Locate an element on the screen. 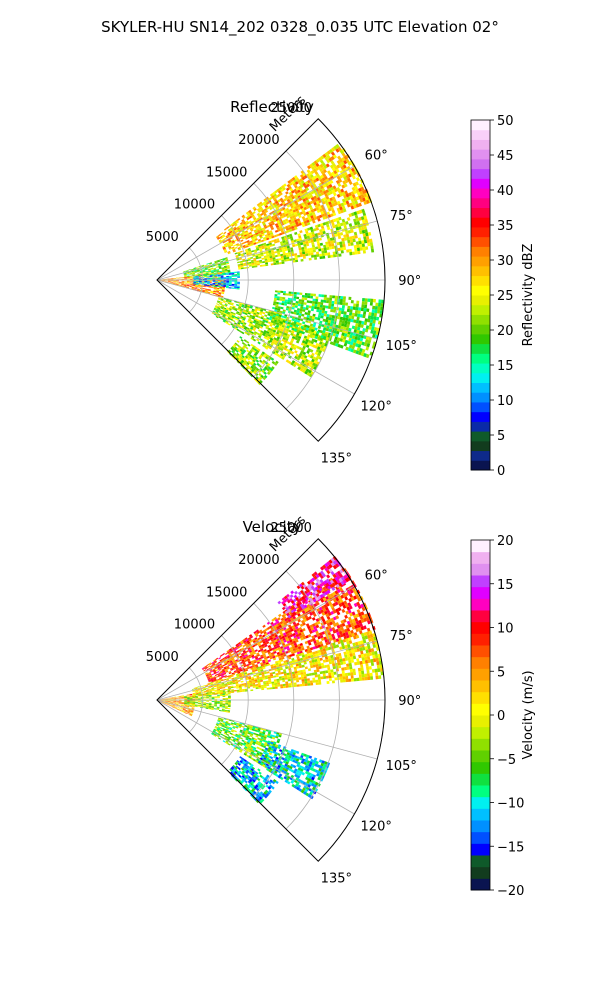  colorbar-segment is located at coordinates (480, 212).